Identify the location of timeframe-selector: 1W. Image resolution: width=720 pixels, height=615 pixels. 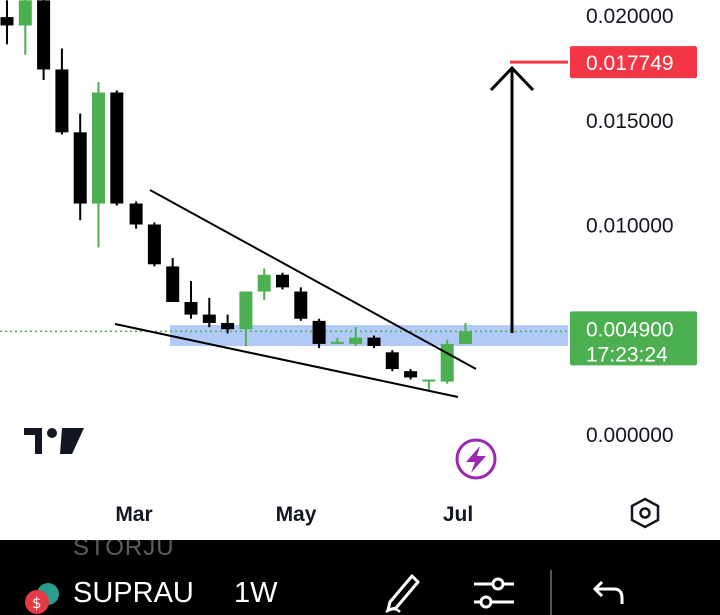
(256, 593).